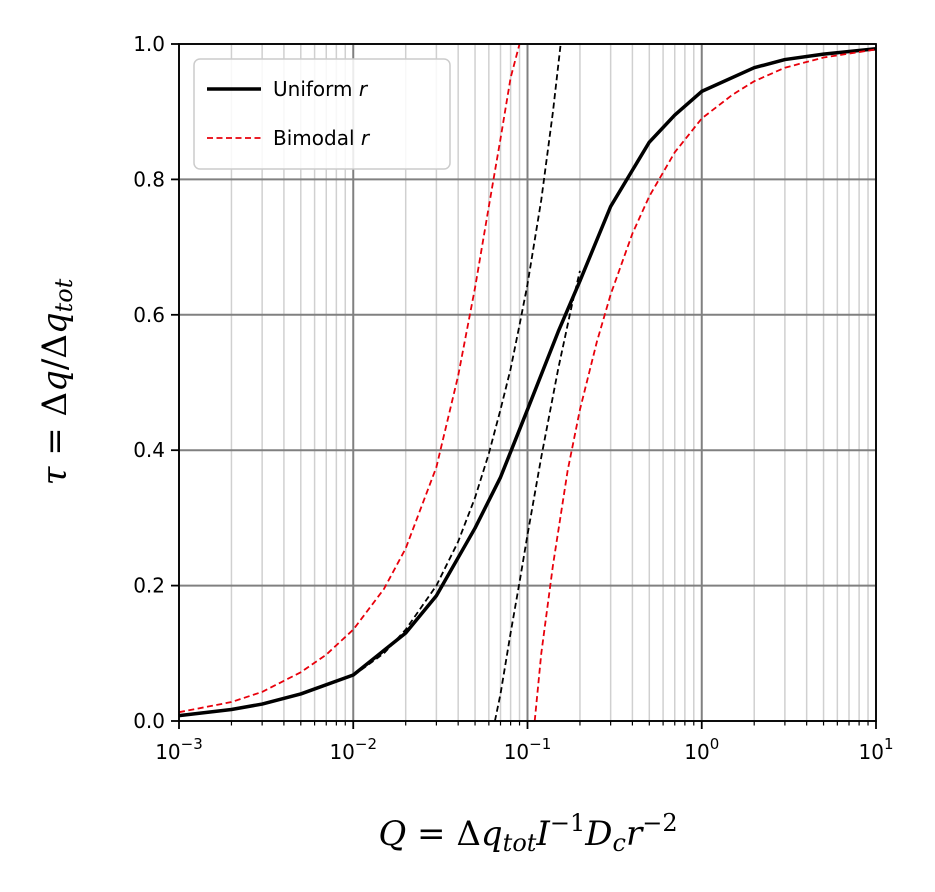 The height and width of the screenshot is (892, 935). I want to click on legend-label-bimodal: Bimodal r, so click(322, 138).